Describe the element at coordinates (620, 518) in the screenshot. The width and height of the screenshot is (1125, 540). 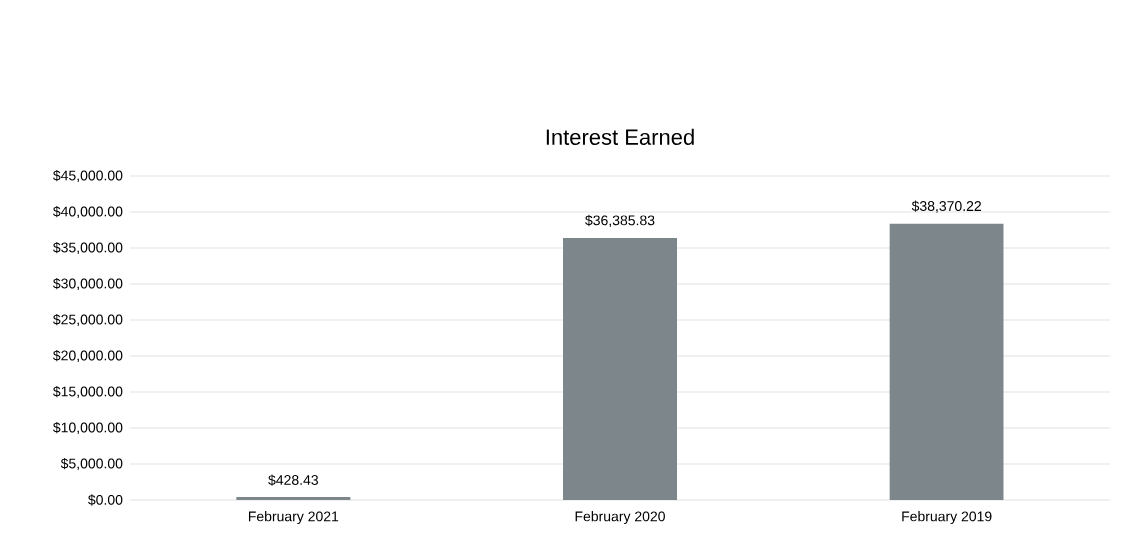
I see `x-tick-label: February 2020` at that location.